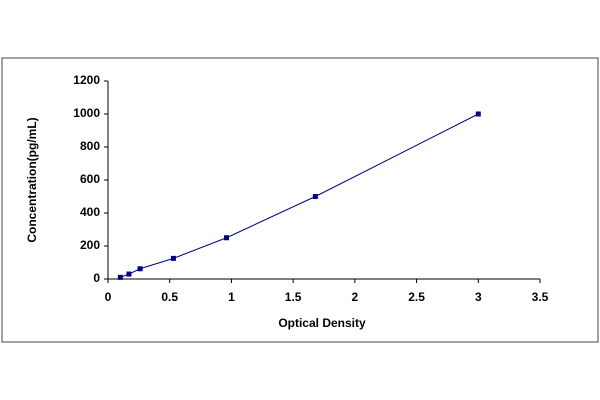 This screenshot has width=600, height=400. I want to click on x-axis-label: Optical Density, so click(322, 323).